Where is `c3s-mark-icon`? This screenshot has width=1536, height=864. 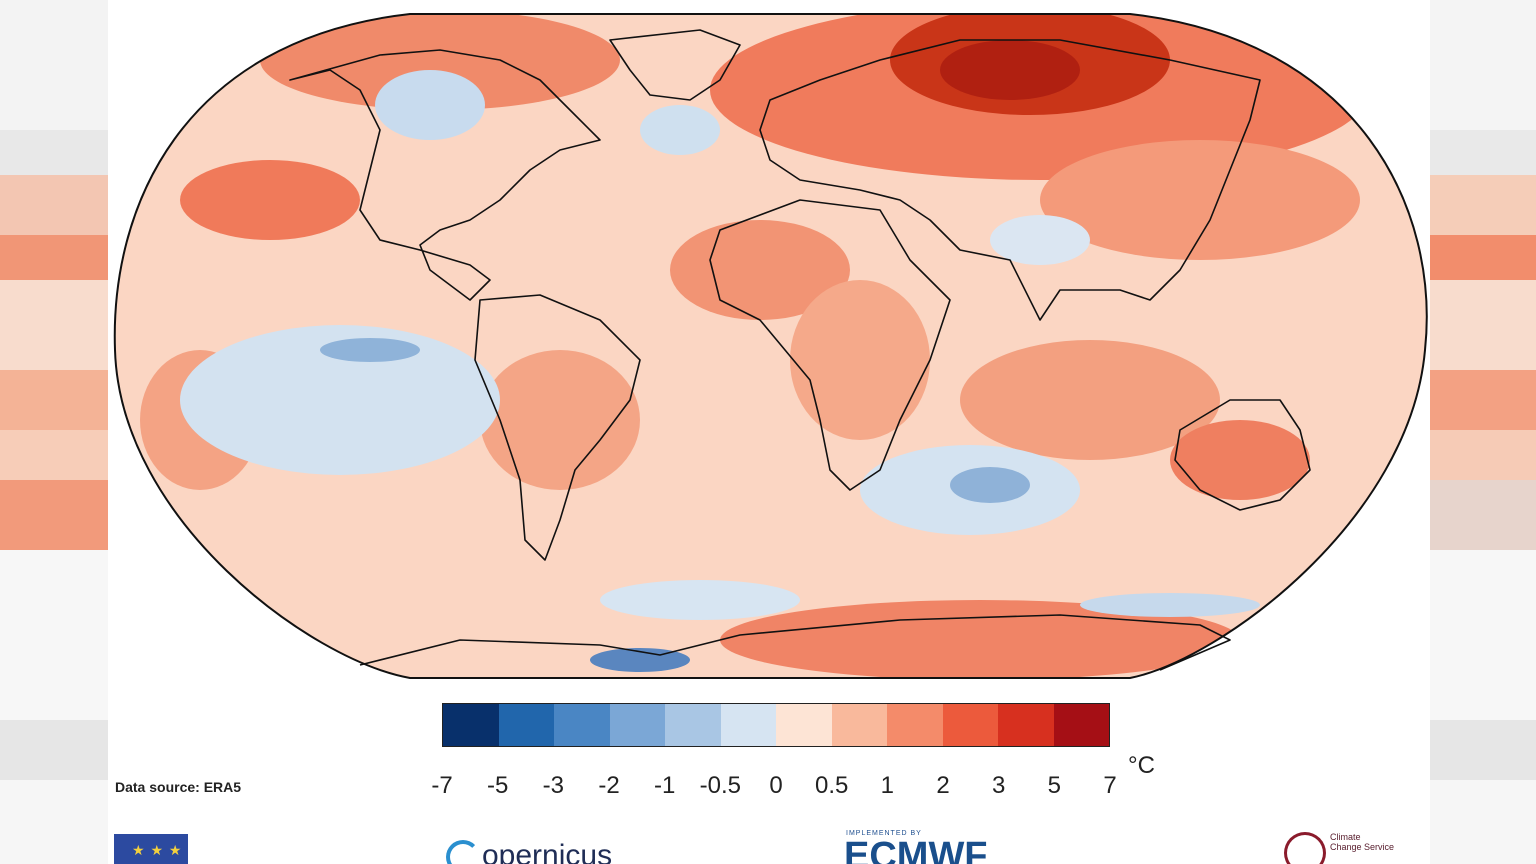
c3s-mark-icon is located at coordinates (1305, 848).